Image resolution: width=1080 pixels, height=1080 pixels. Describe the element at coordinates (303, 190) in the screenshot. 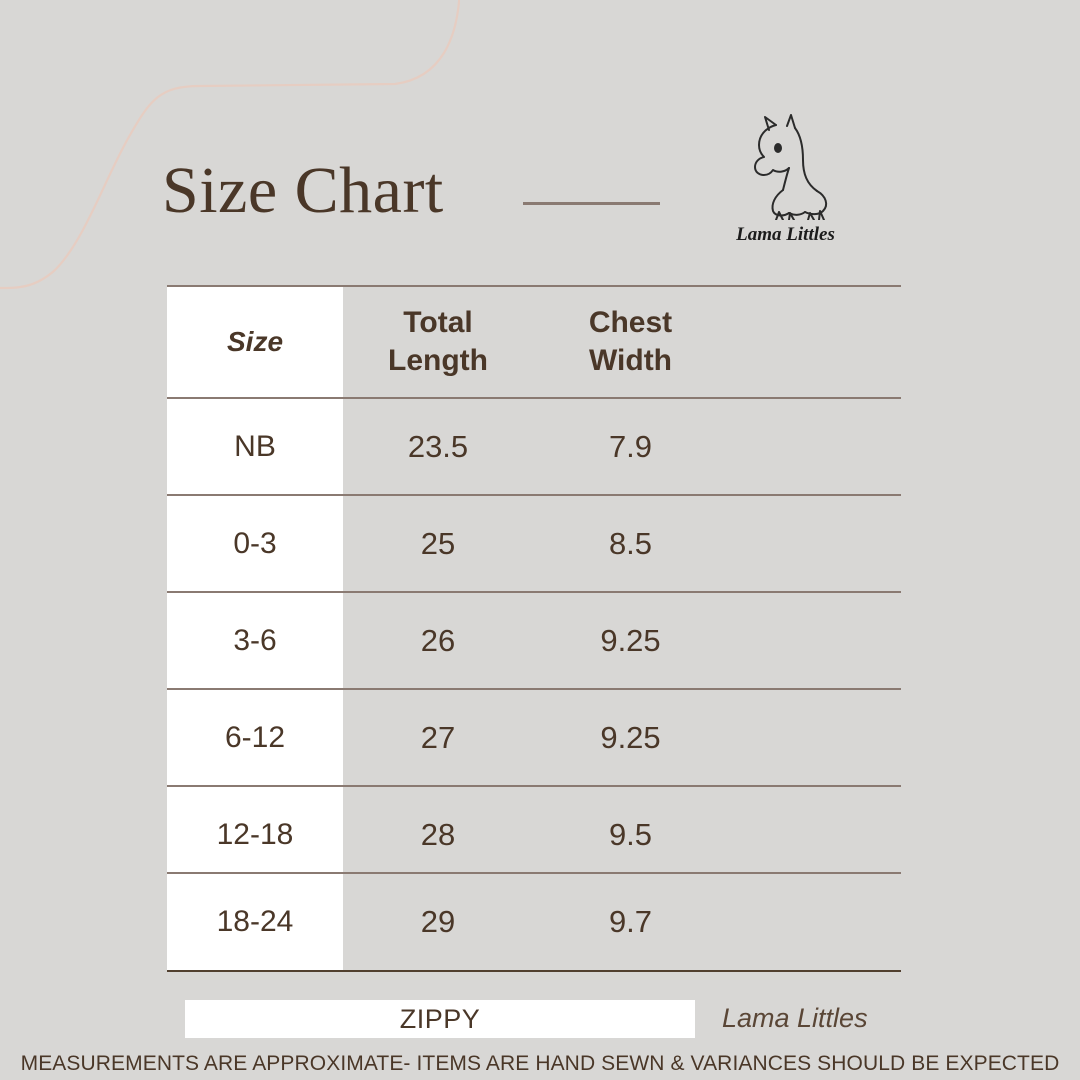

I see `page-title: Size Chart` at that location.